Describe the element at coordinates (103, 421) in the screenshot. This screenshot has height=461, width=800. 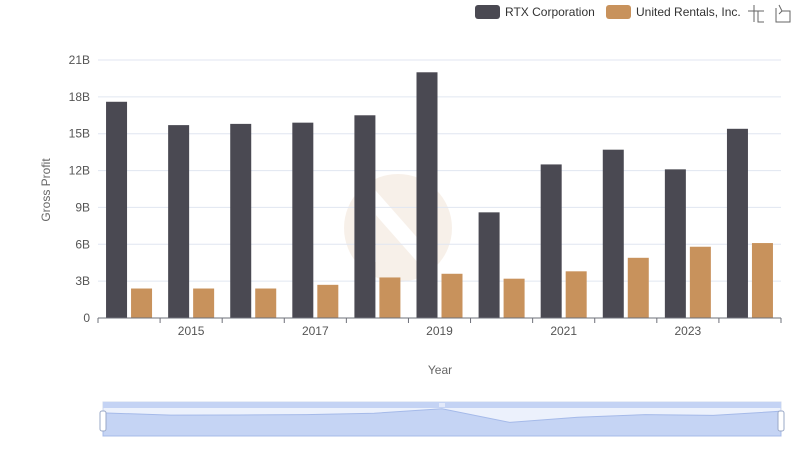
I see `zoom-handle-left` at that location.